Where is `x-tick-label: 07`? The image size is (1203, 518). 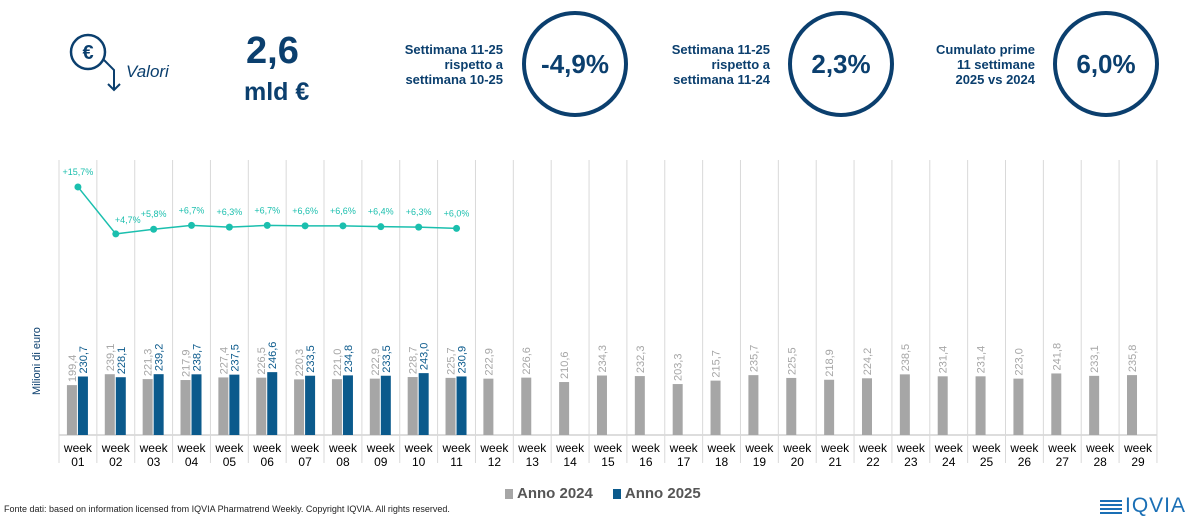
x-tick-label: 07 is located at coordinates (305, 462).